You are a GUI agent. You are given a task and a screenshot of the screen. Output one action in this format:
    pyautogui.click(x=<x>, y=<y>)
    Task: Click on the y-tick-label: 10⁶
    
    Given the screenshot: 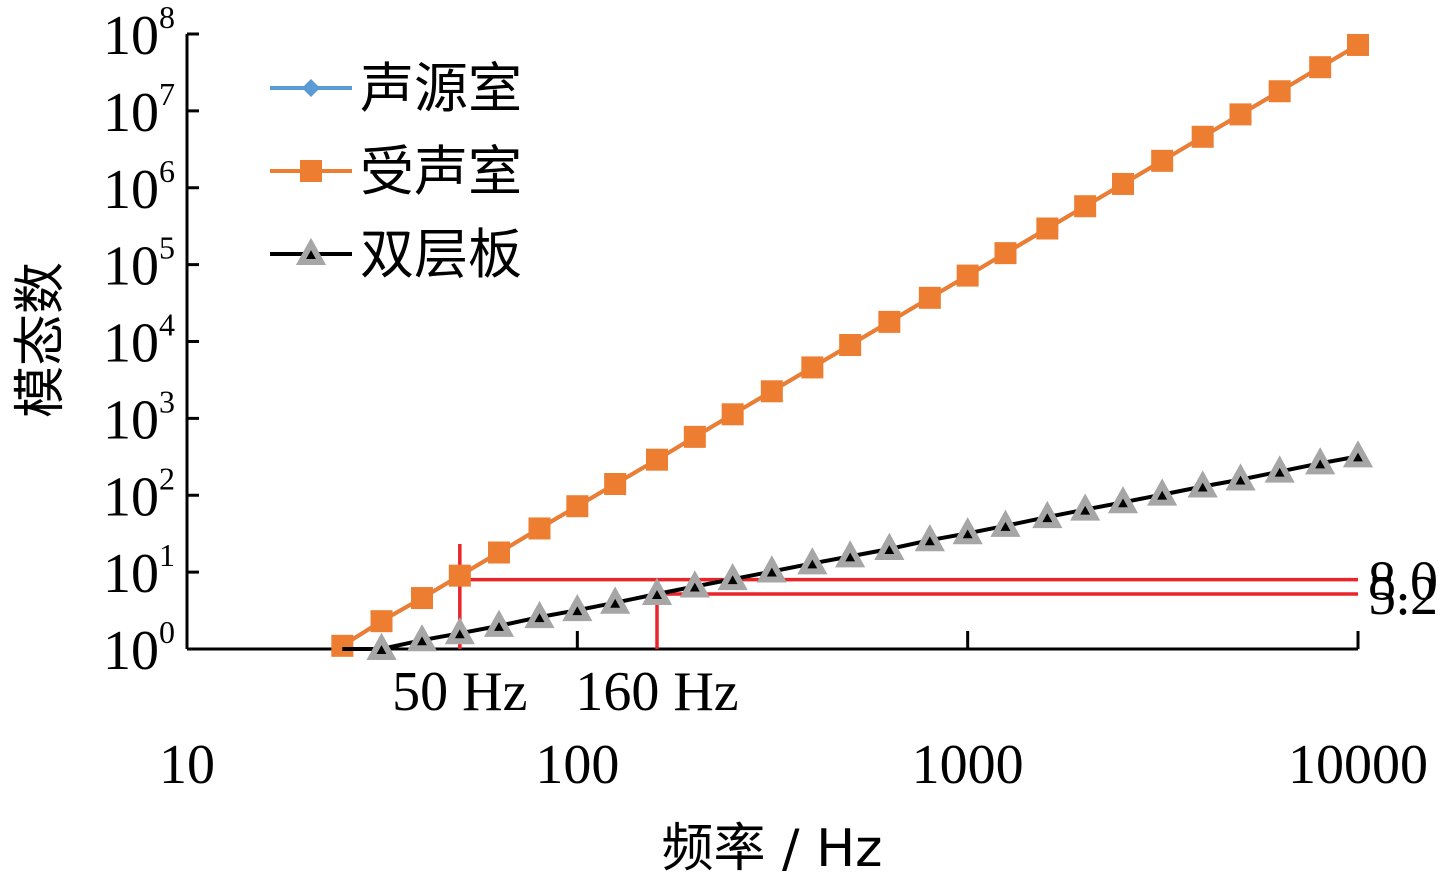 What is the action you would take?
    pyautogui.click(x=139, y=187)
    